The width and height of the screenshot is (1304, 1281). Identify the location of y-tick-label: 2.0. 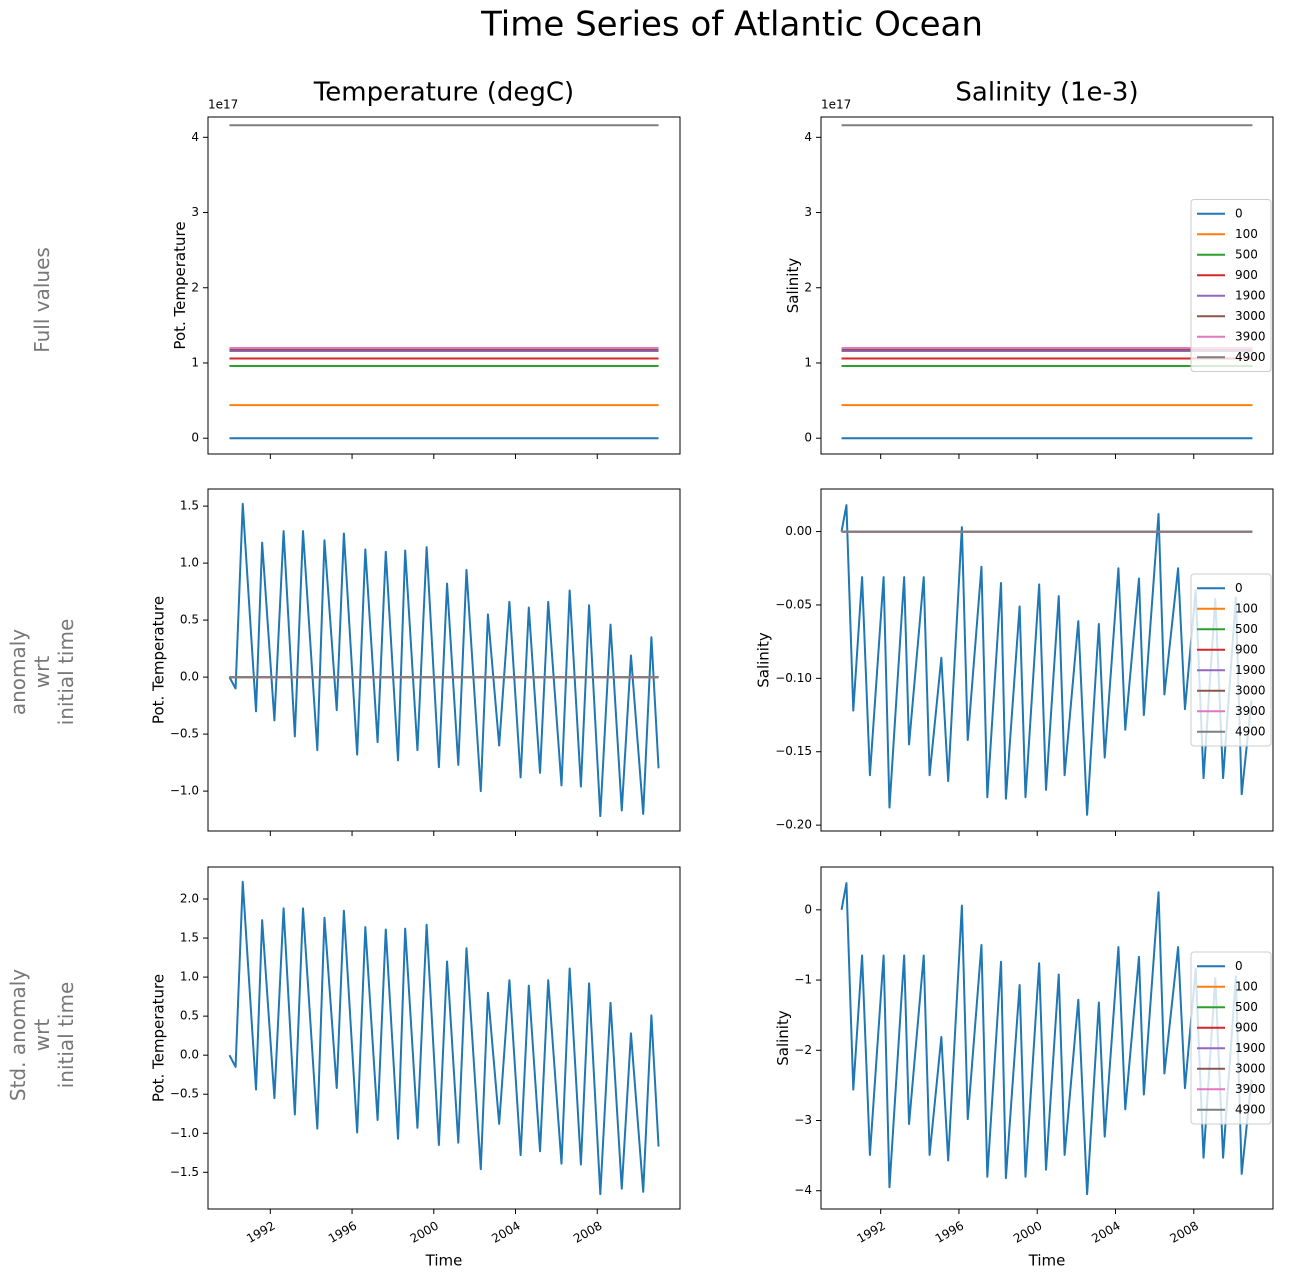
(189, 899).